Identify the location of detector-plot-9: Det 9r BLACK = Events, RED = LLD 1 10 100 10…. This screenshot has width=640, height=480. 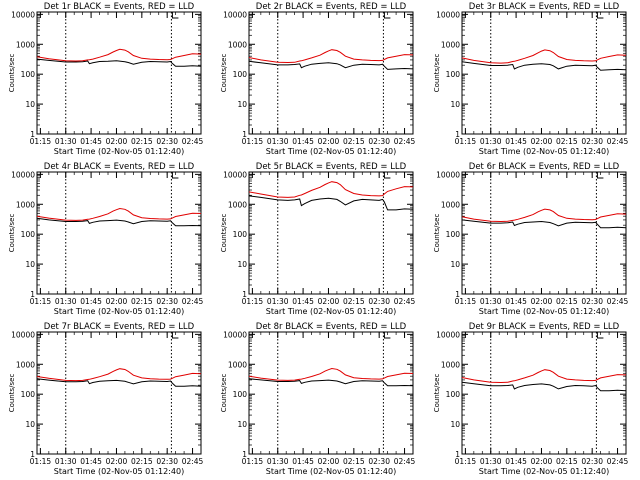
(531, 399).